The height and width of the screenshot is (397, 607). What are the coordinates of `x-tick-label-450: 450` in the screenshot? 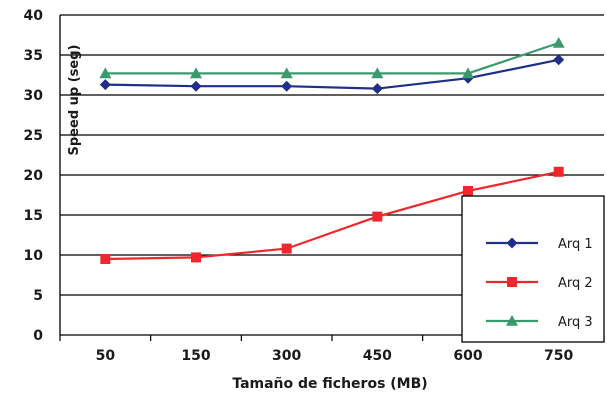 It's located at (377, 356).